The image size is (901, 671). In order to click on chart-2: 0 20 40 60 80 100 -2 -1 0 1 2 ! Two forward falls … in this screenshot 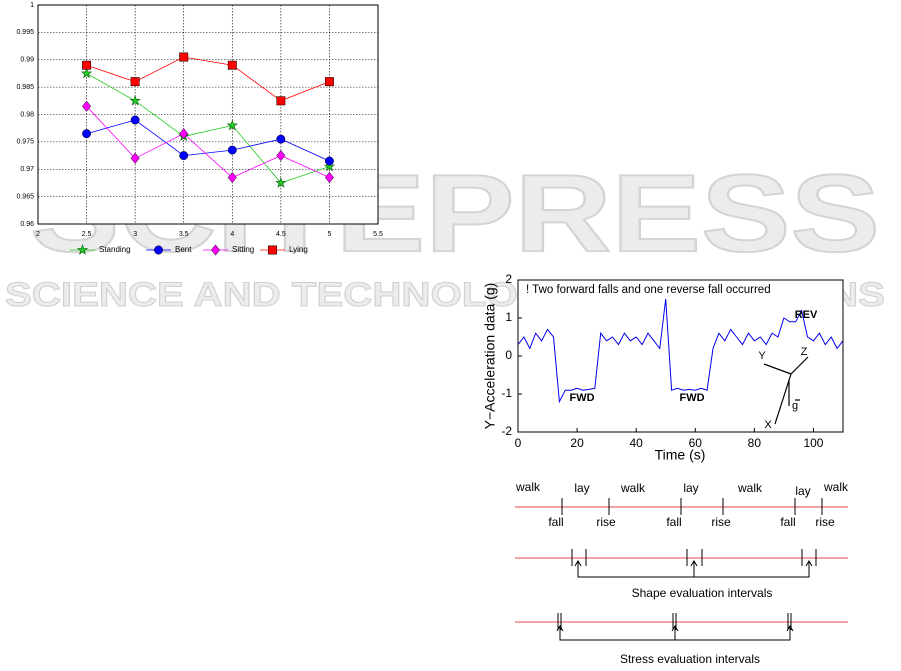, I will do `click(663, 367)`.